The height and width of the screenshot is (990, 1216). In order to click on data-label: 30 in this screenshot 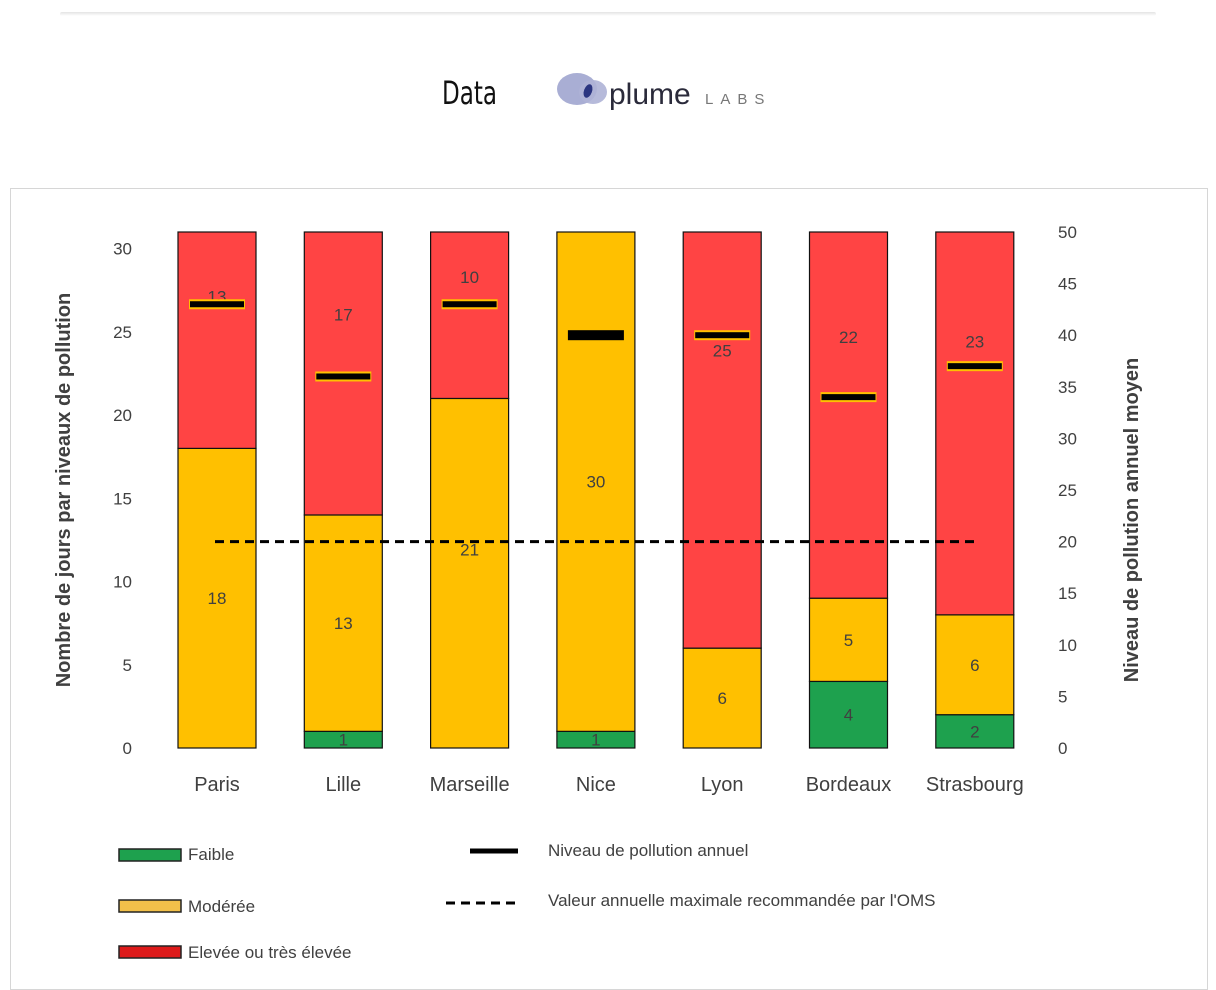, I will do `click(595, 482)`.